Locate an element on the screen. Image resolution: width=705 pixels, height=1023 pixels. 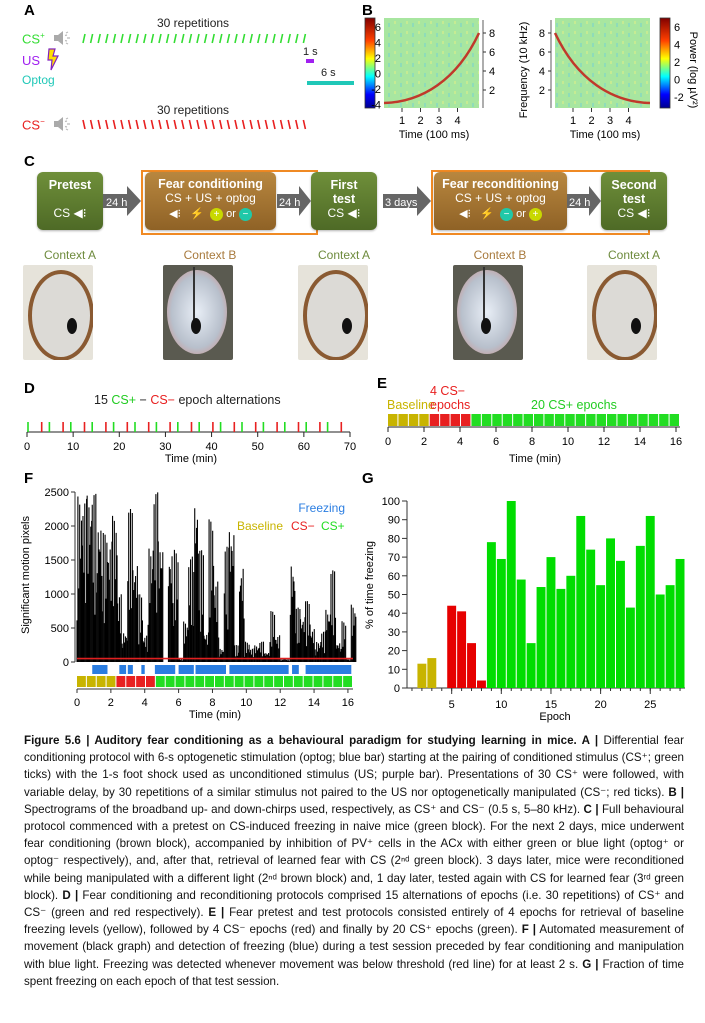
context-b-photo is located at coordinates (198, 312).